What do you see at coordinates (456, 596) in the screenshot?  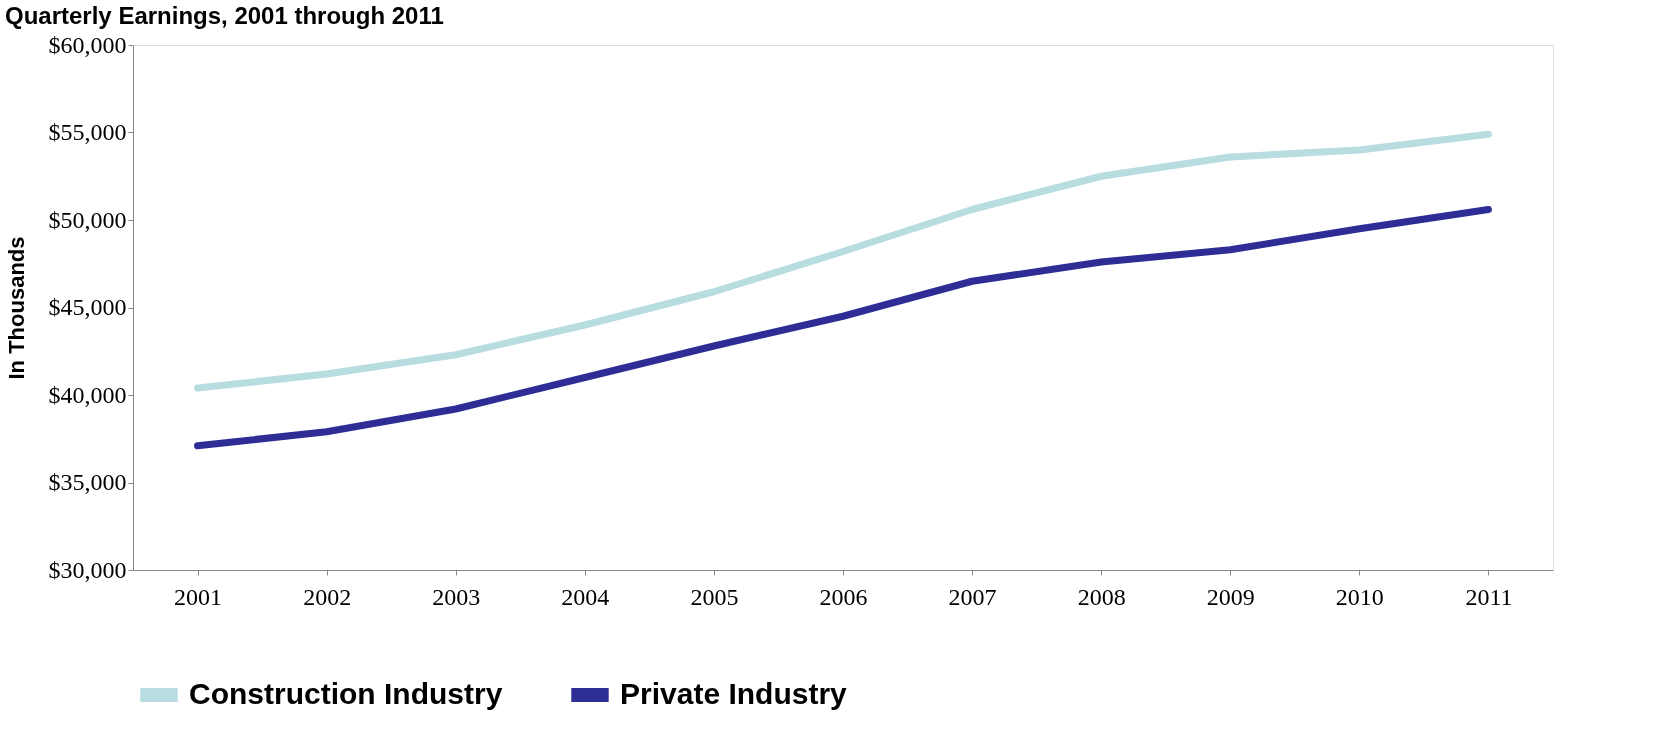 I see `x-tick-label: 2003` at bounding box center [456, 596].